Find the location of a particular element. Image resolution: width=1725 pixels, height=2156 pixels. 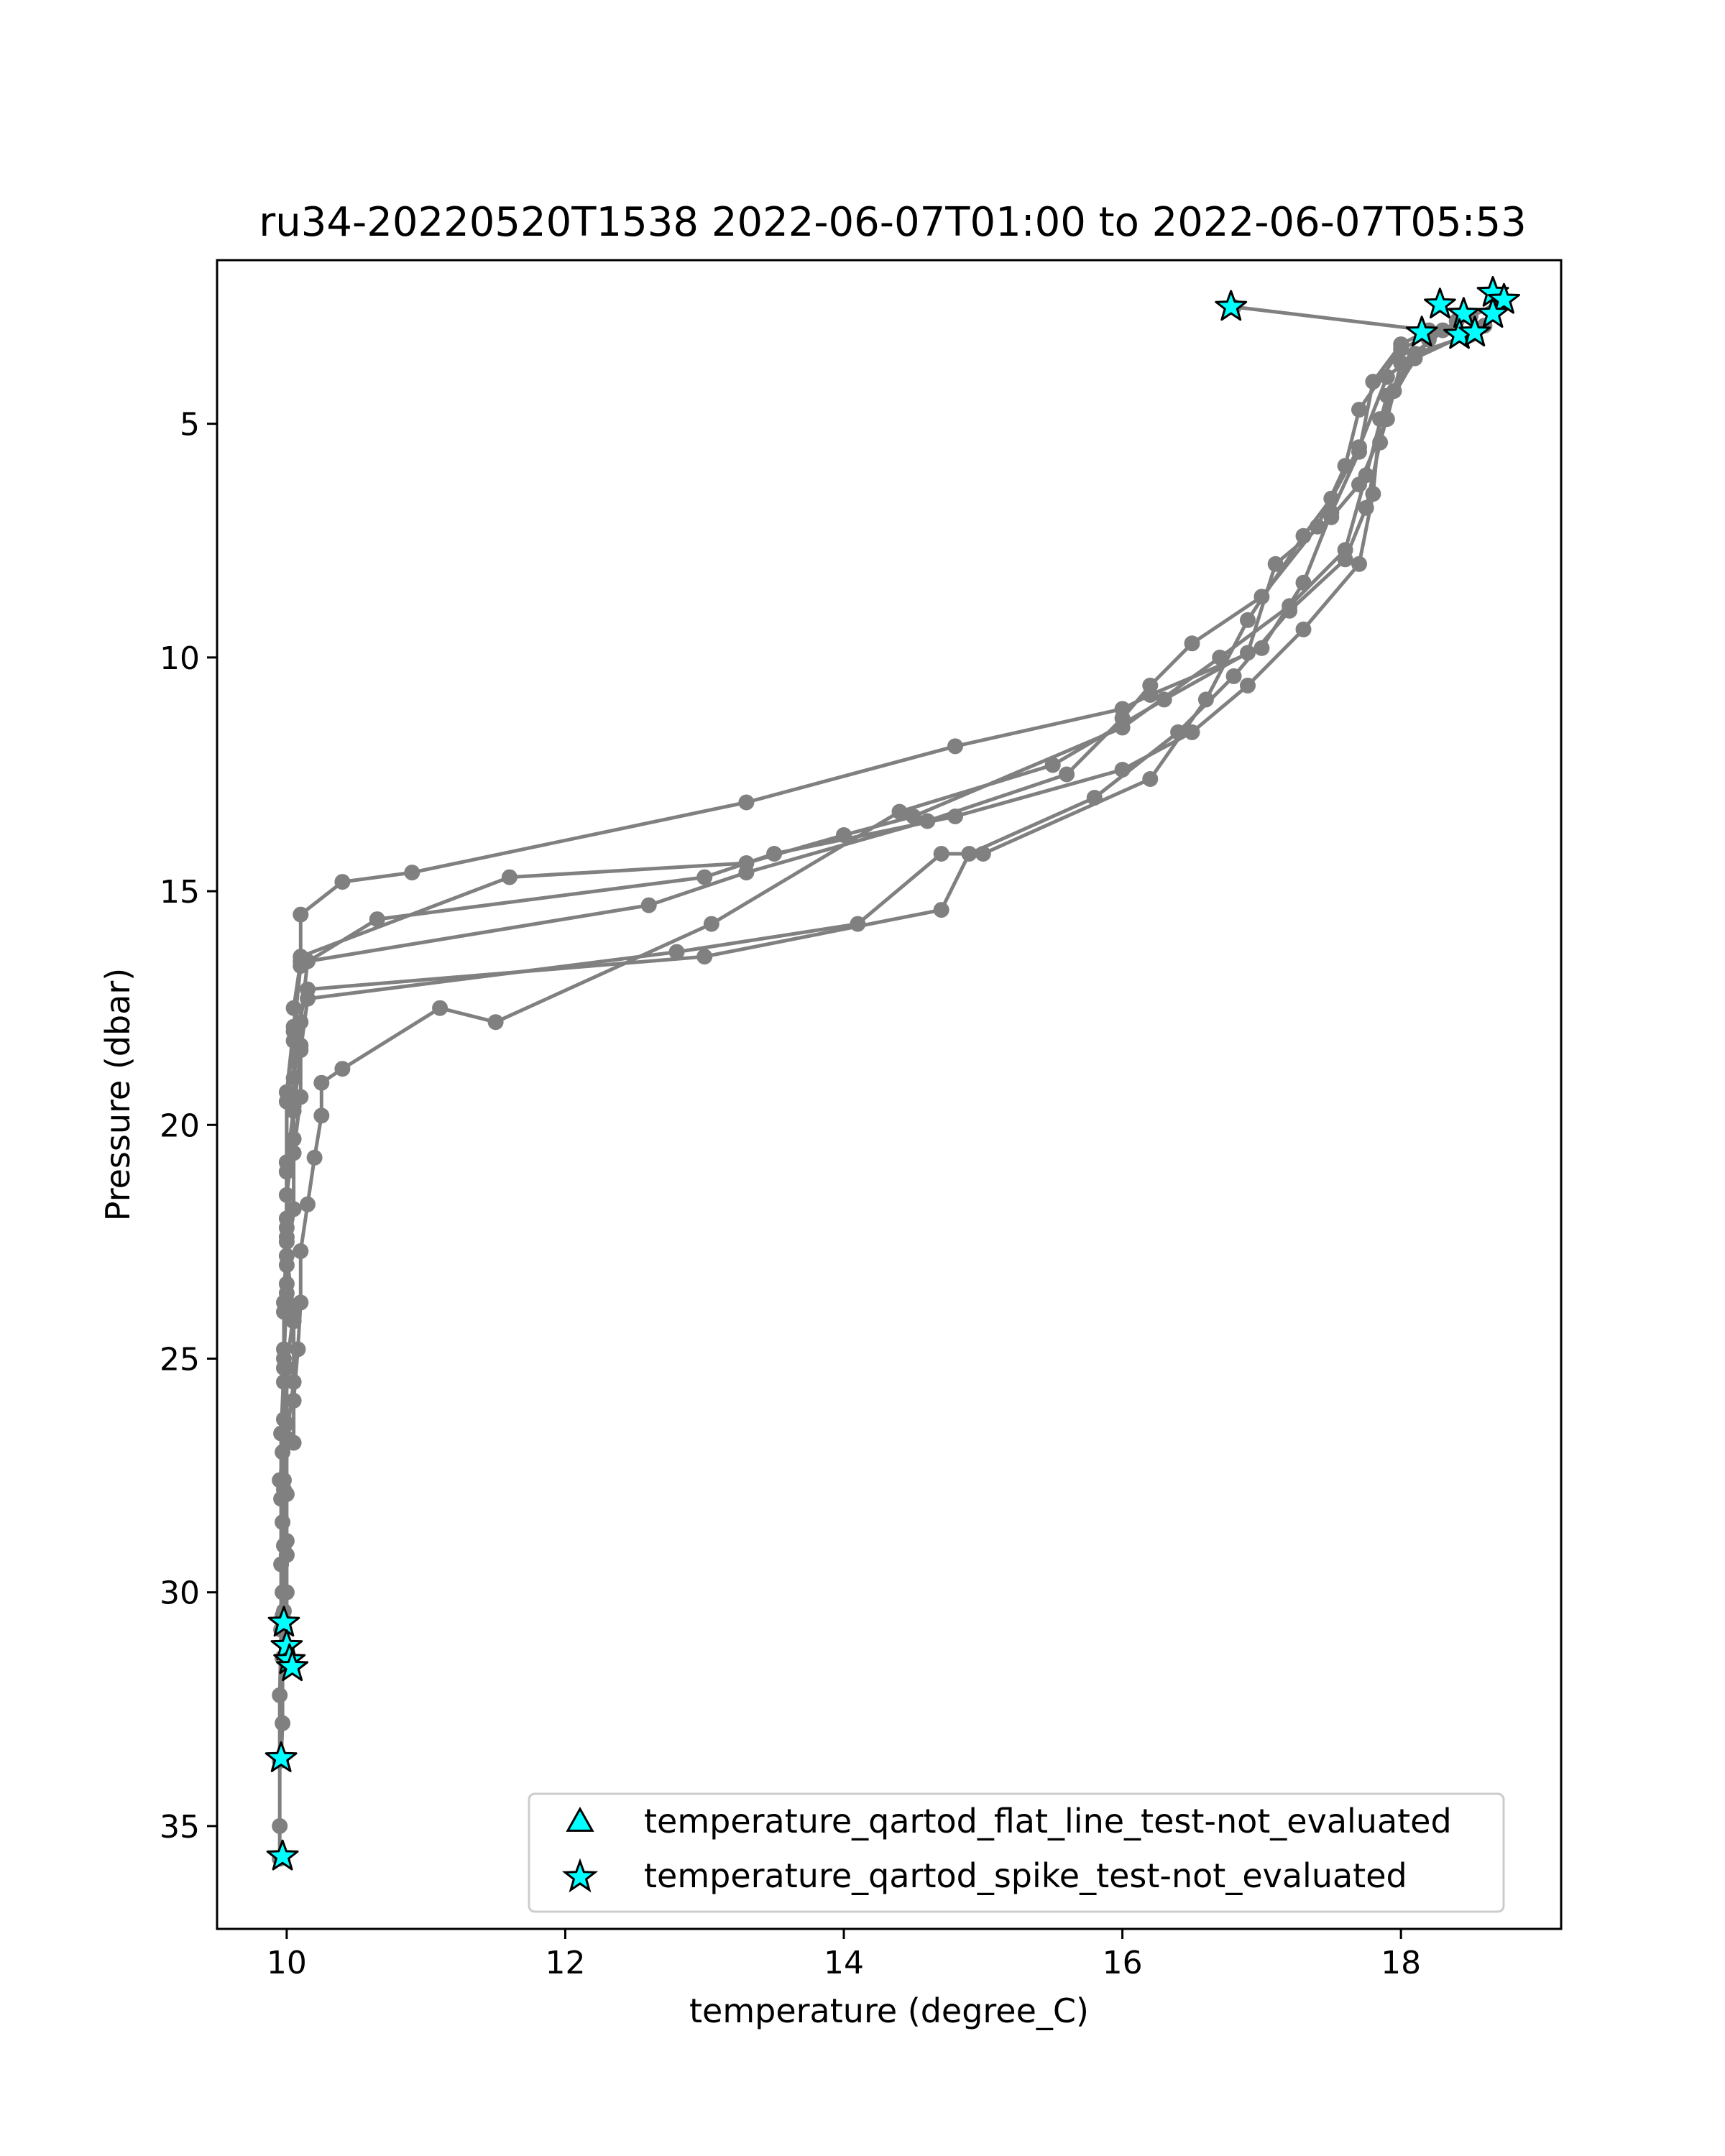

x-tick-label: 10 is located at coordinates (287, 1963).